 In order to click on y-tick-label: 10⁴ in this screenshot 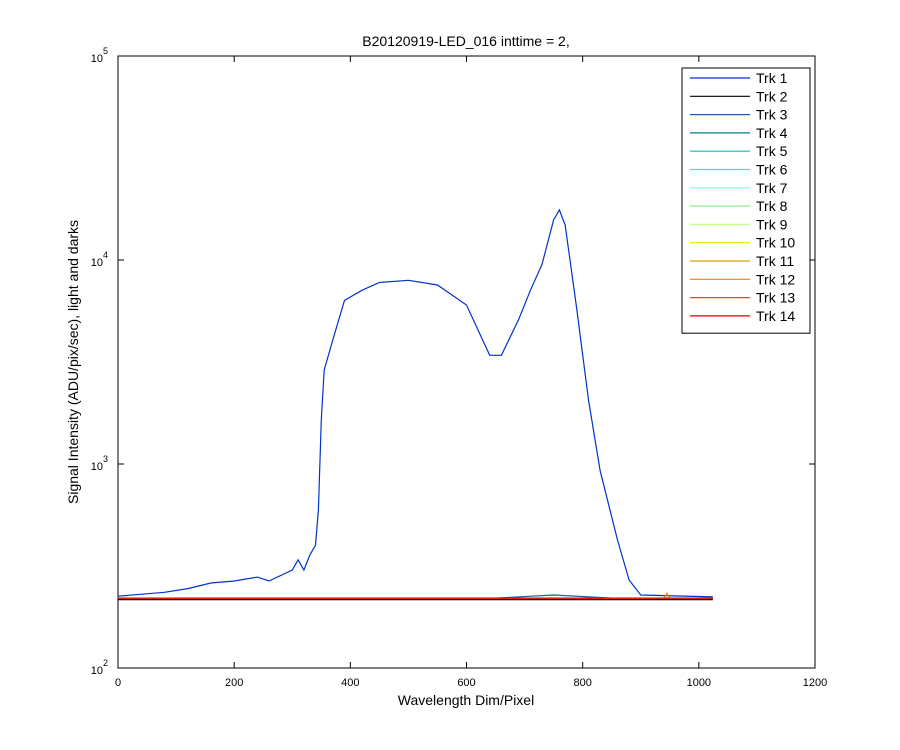, I will do `click(99, 259)`.